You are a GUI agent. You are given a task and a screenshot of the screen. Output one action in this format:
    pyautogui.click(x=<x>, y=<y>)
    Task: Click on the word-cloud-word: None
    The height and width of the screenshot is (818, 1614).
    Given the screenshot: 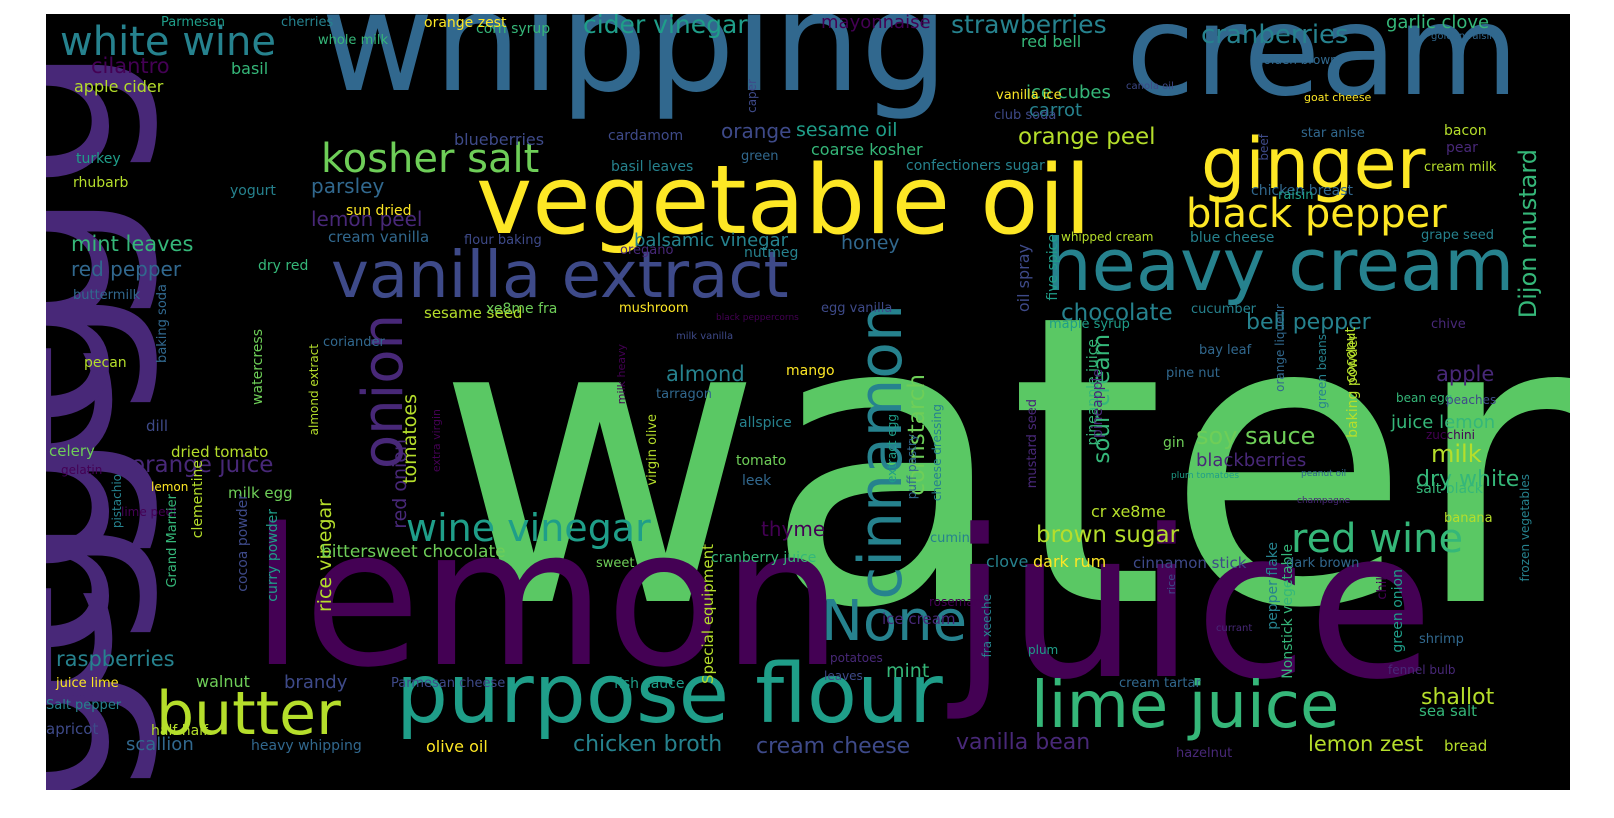 What is the action you would take?
    pyautogui.click(x=894, y=621)
    